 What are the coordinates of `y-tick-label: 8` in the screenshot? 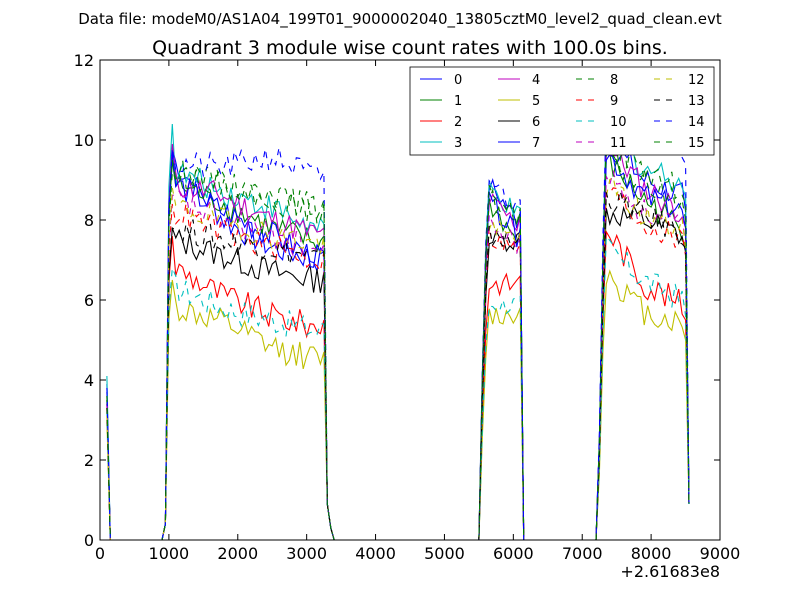 It's located at (89, 220).